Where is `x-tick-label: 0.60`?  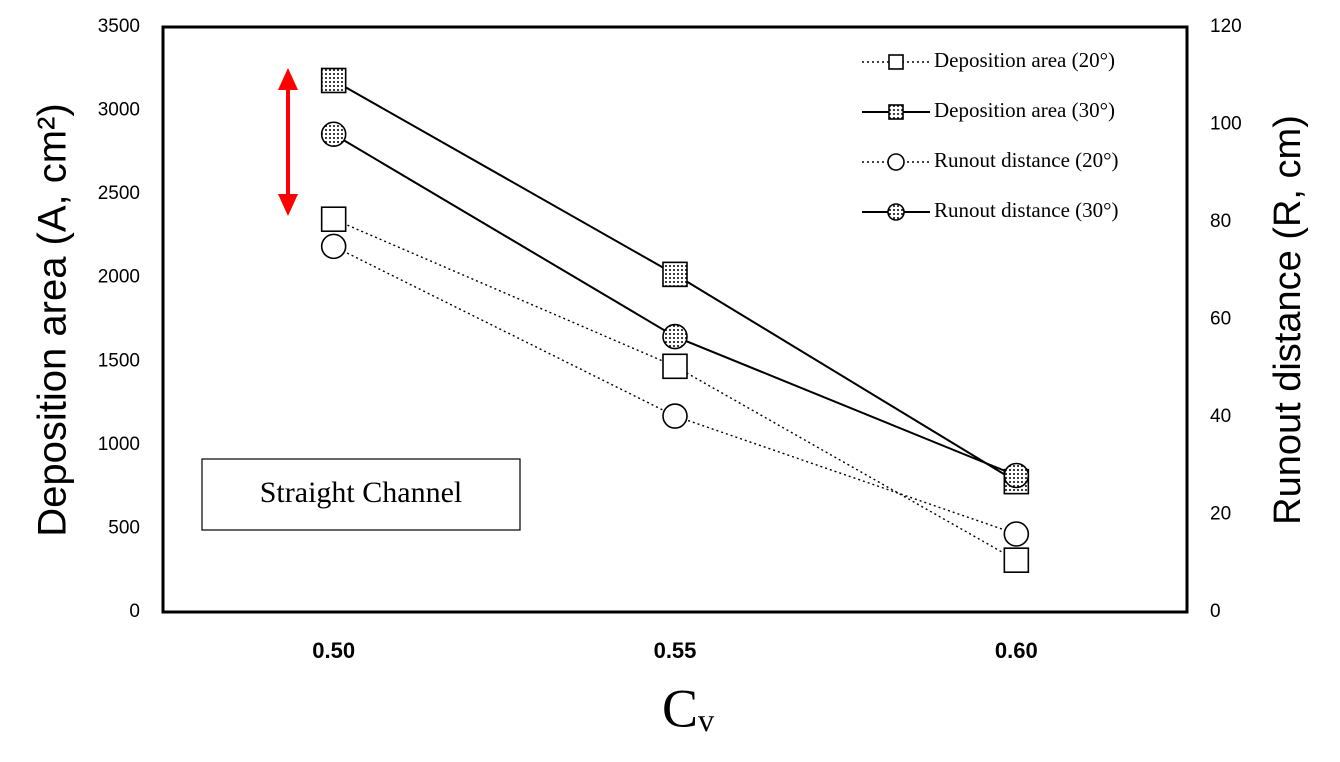
x-tick-label: 0.60 is located at coordinates (1016, 650).